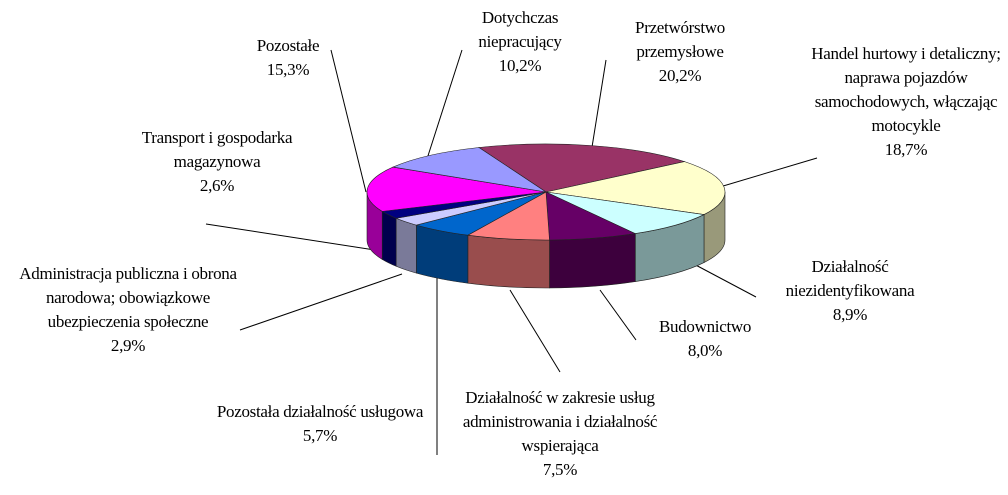 This screenshot has height=495, width=1008. Describe the element at coordinates (850, 314) in the screenshot. I see `value-label: 8,9%` at that location.